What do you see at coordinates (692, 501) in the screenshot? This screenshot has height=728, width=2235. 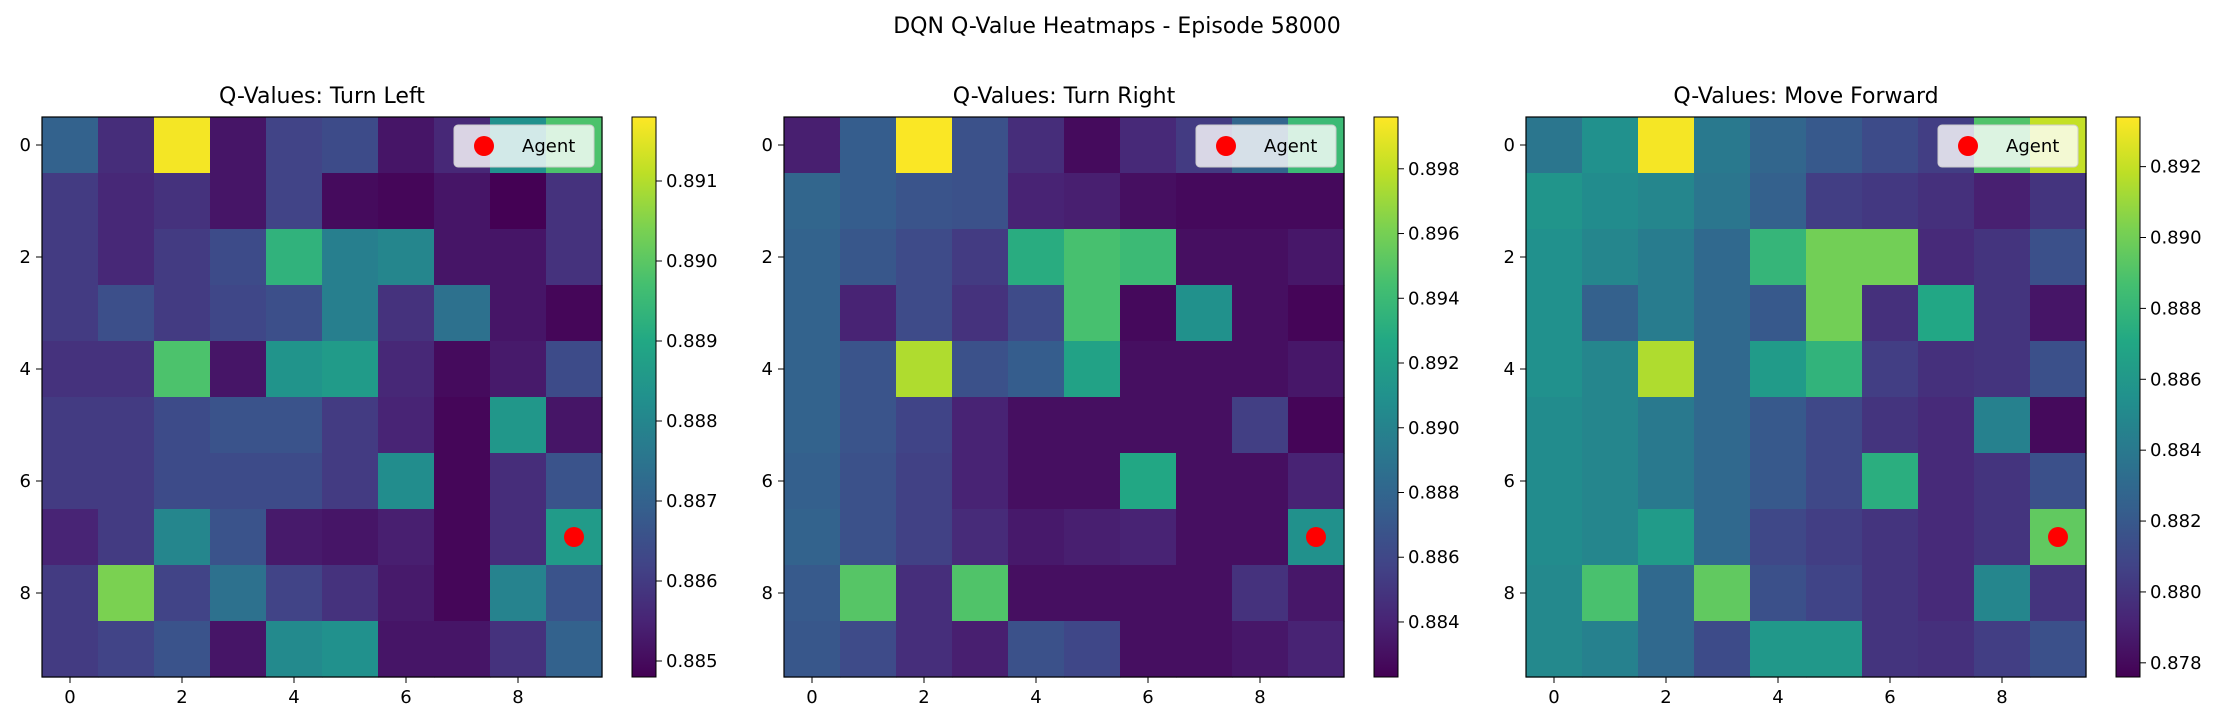 I see `colorbar-tick-label: 0.887` at bounding box center [692, 501].